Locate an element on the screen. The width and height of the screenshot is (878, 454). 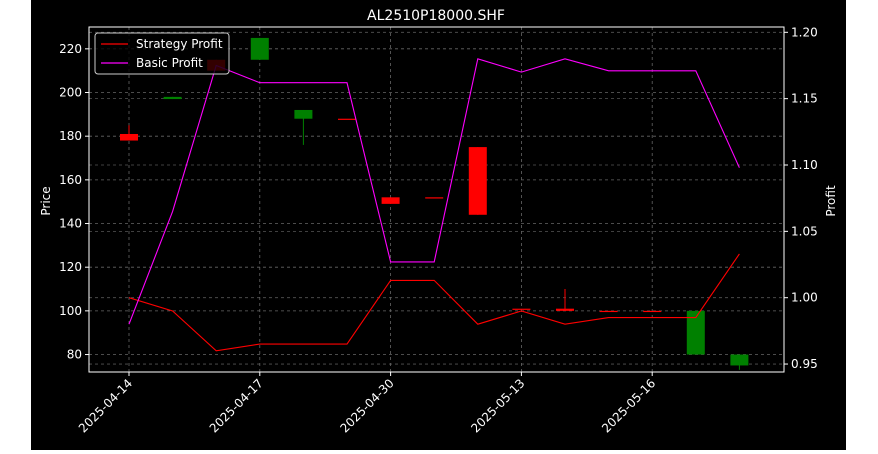
left-tick-label: 140 is located at coordinates (70, 224).